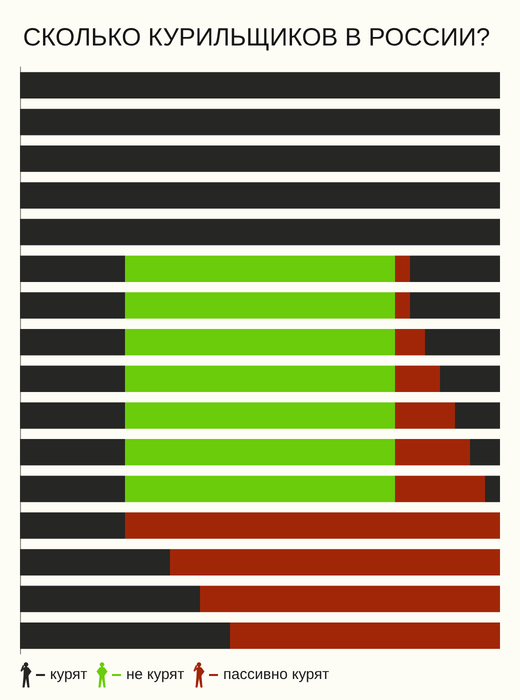  I want to click on chart-title: СКОЛЬКО КУРИЛЬЩИКОВ В РОССИИ?, so click(256, 38).